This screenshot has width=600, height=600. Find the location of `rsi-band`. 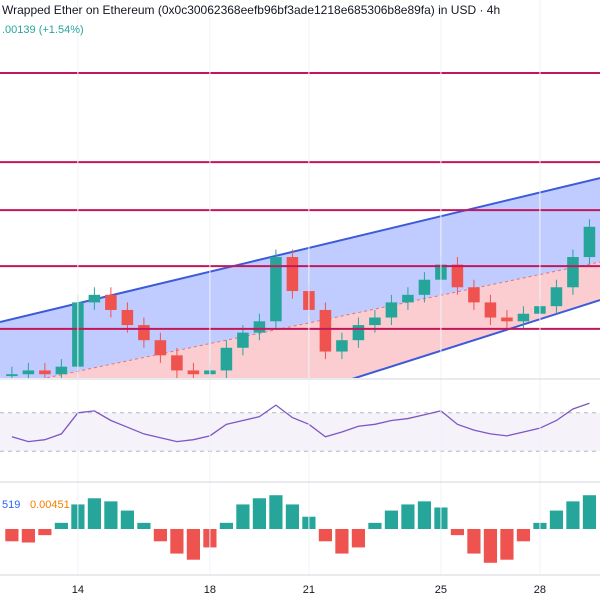

rsi-band is located at coordinates (300, 432).